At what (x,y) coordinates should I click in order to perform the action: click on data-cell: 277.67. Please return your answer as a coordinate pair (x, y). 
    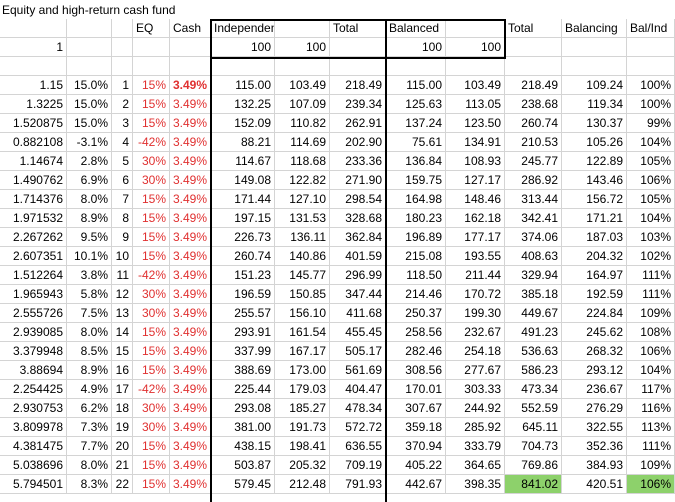
    Looking at the image, I should click on (475, 370).